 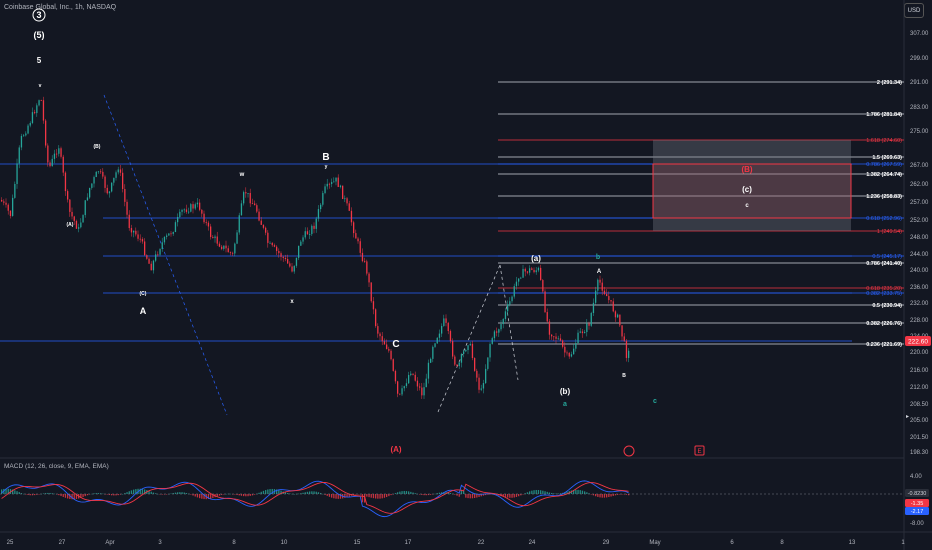 I want to click on fib-level-label: 0.5 (245.17), so click(x=887, y=257).